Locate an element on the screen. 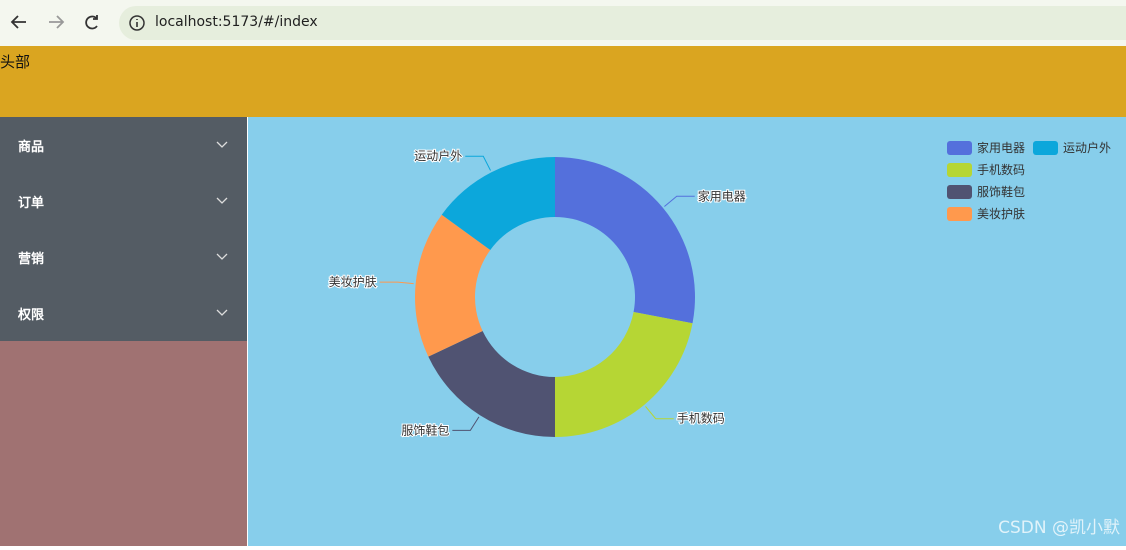 The width and height of the screenshot is (1126, 550). menu-item: 营销 is located at coordinates (123, 257).